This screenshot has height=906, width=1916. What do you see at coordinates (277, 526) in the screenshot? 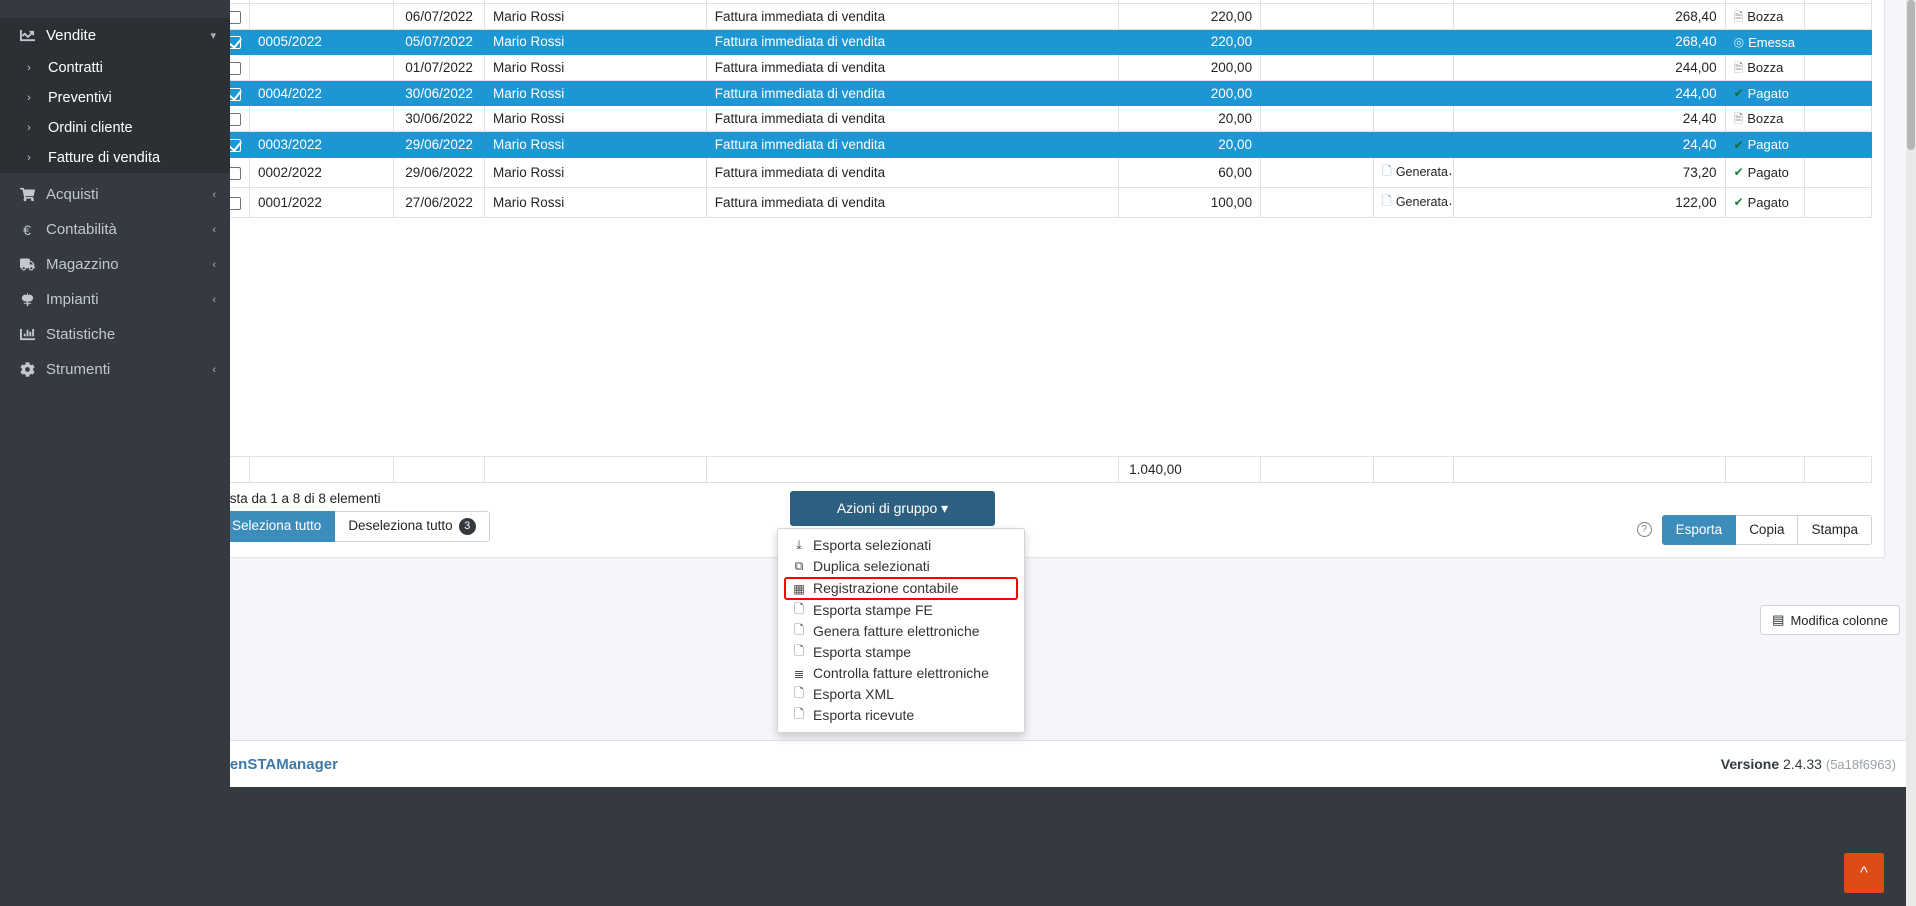
I see `select-all-button: Seleziona tutto` at bounding box center [277, 526].